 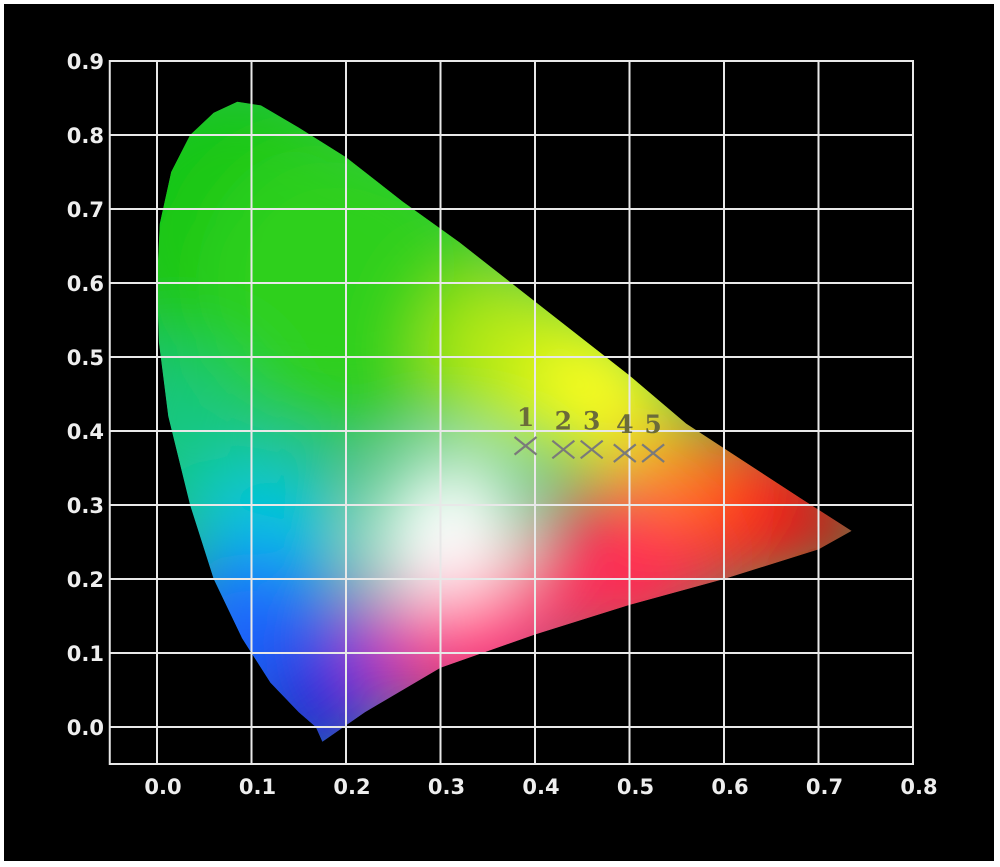 What do you see at coordinates (824, 787) in the screenshot?
I see `x-tick-label: 0.7` at bounding box center [824, 787].